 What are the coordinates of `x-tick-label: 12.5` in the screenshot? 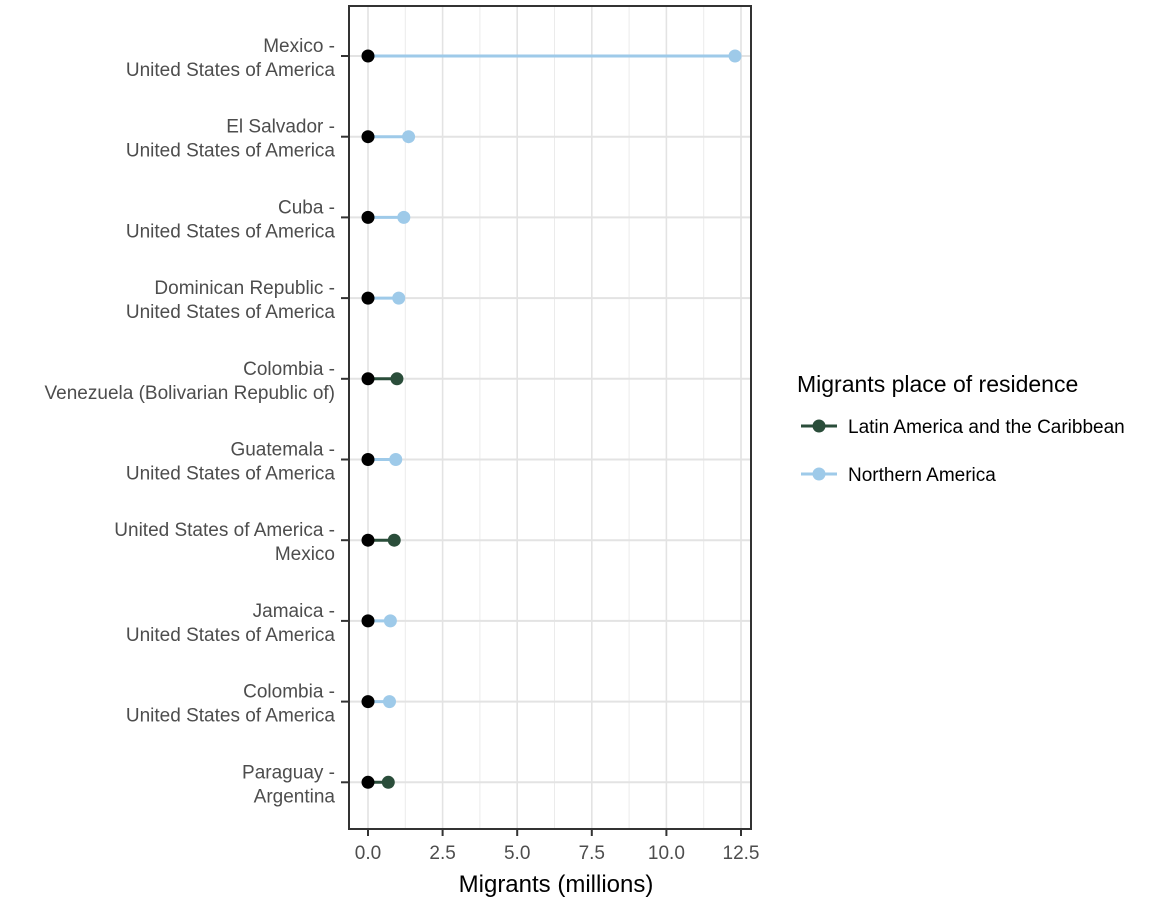 It's located at (741, 853).